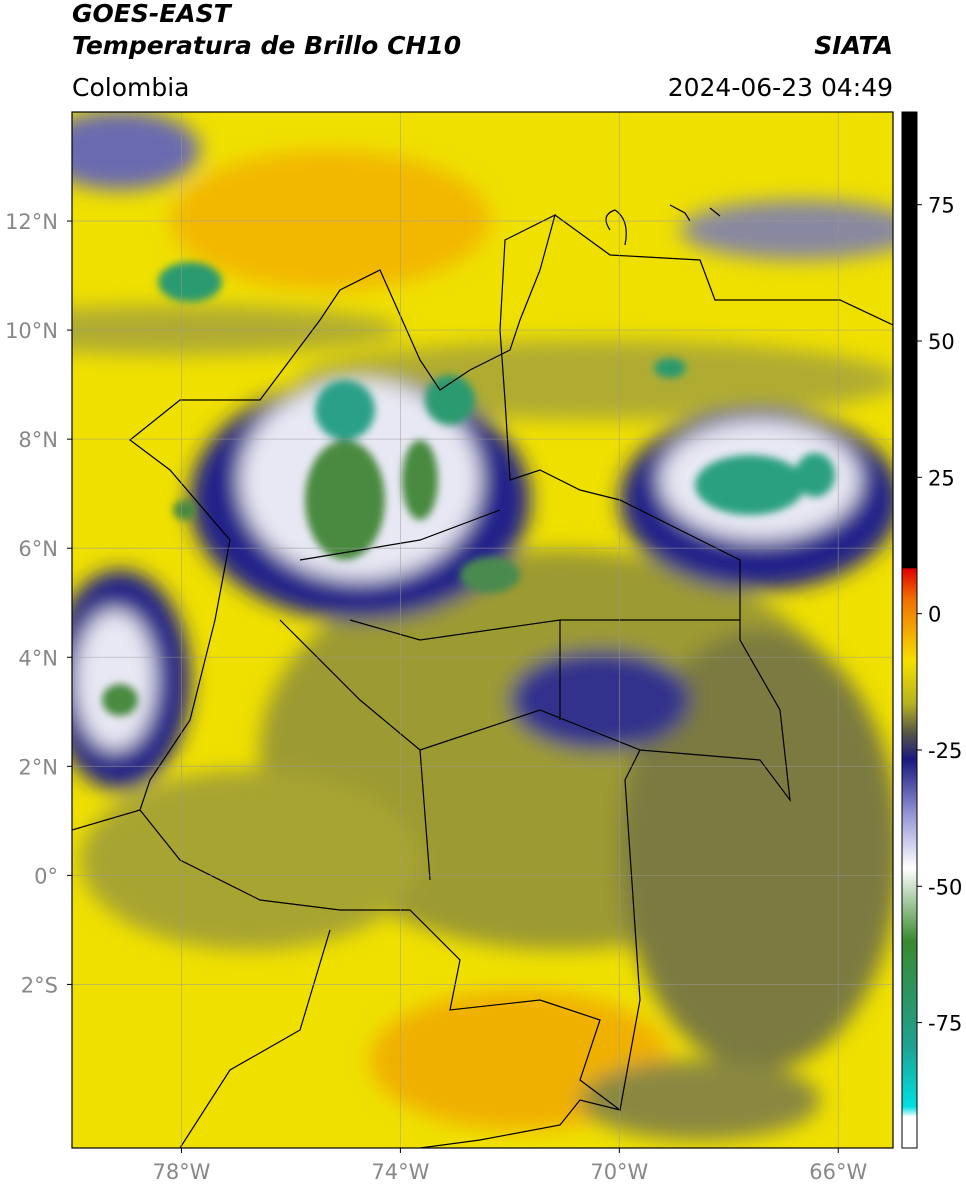  Describe the element at coordinates (941, 206) in the screenshot. I see `colorbar-tick-label: 75` at that location.